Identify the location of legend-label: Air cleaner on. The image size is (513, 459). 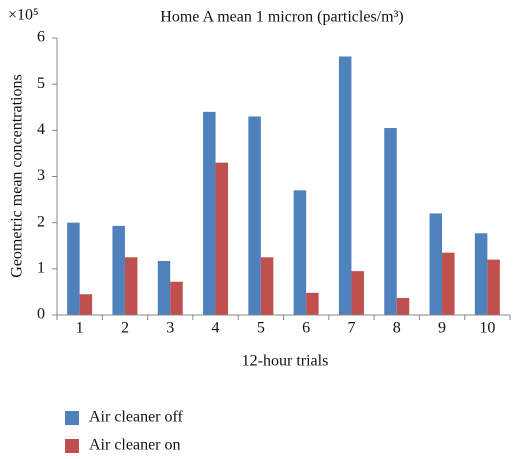
(135, 445).